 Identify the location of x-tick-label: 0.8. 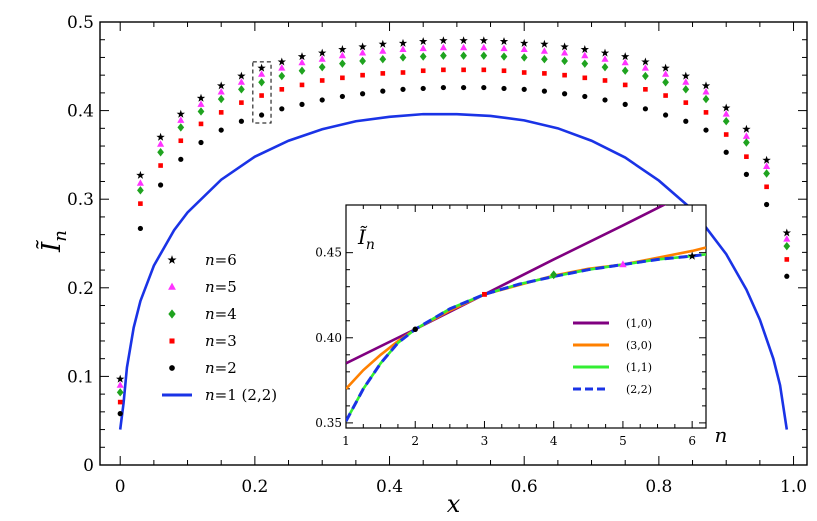
(658, 487).